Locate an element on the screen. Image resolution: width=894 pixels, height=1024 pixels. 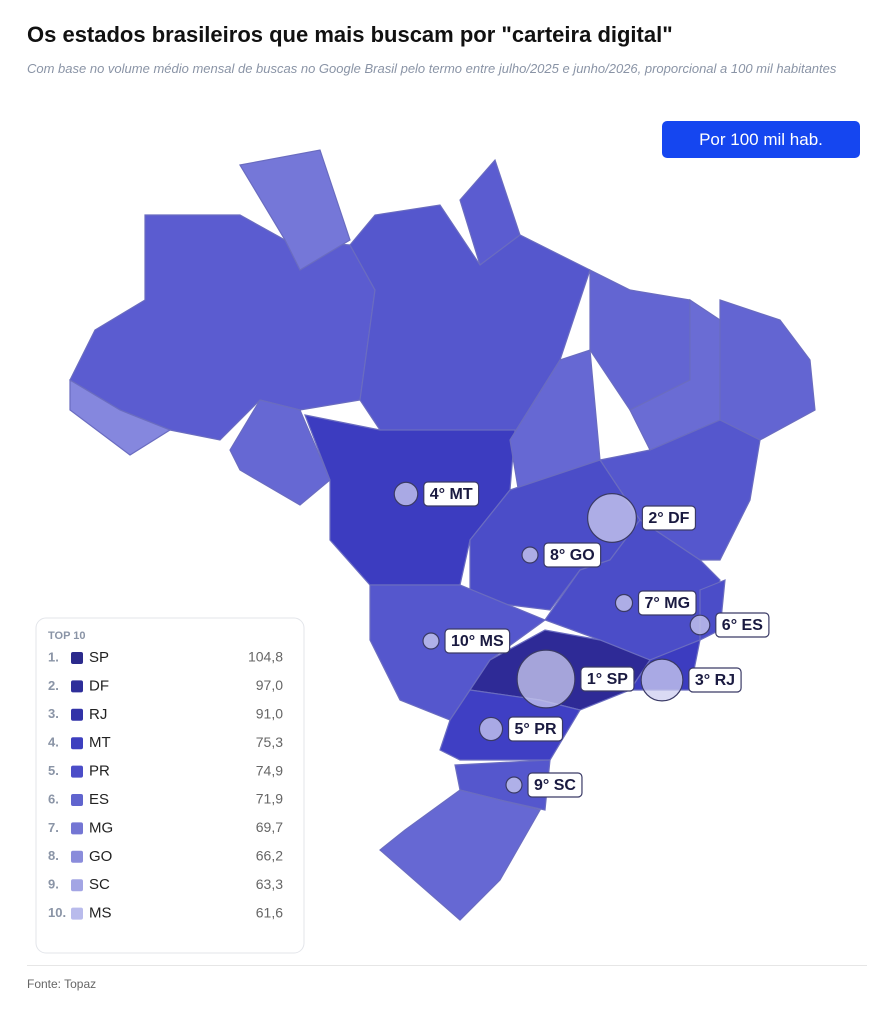
badge-label: 10° MS is located at coordinates (477, 641).